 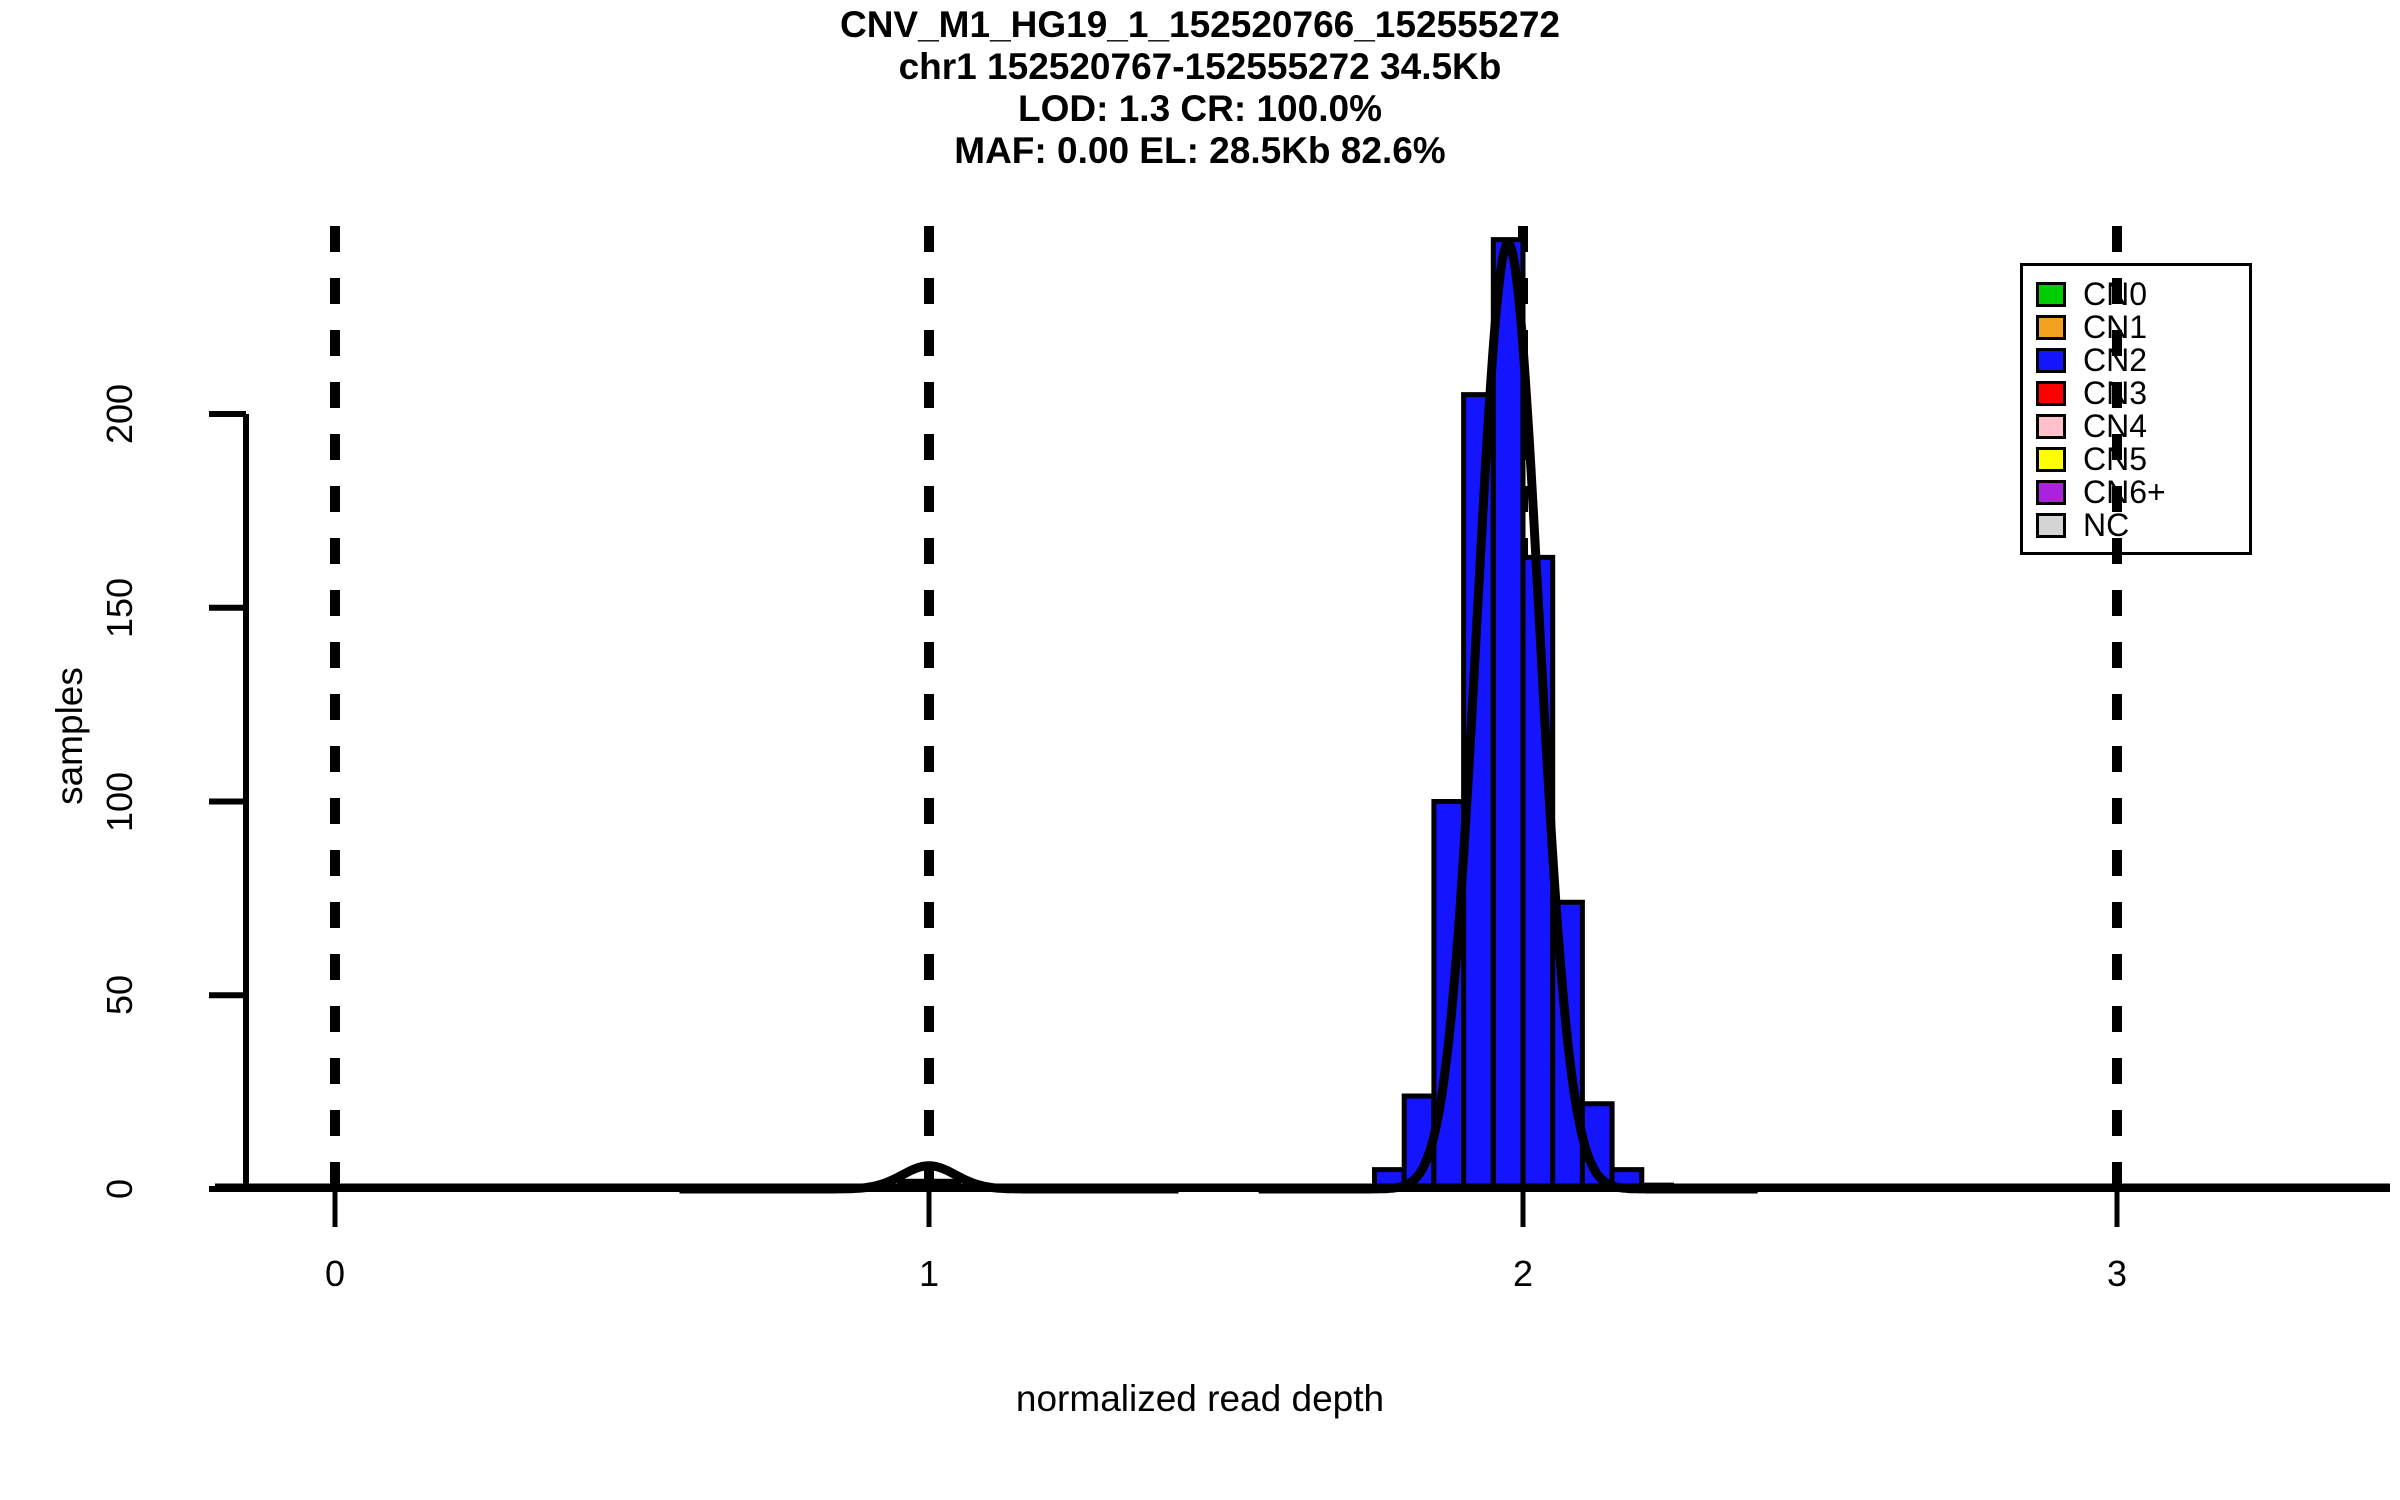 What do you see at coordinates (1523, 1273) in the screenshot?
I see `x-tick-label-2: 2` at bounding box center [1523, 1273].